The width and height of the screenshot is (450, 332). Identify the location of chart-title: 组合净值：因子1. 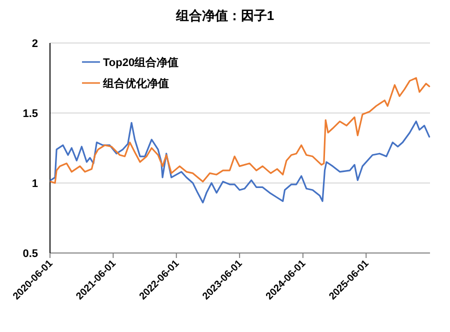
(224, 15).